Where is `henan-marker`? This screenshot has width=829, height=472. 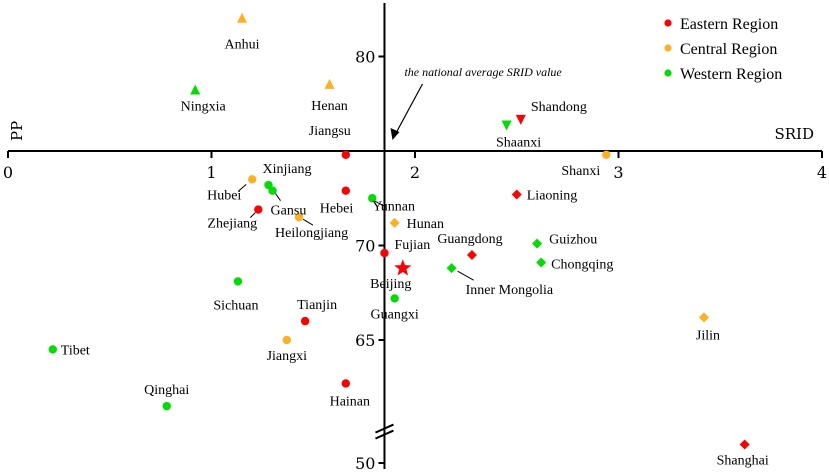
henan-marker is located at coordinates (329, 83).